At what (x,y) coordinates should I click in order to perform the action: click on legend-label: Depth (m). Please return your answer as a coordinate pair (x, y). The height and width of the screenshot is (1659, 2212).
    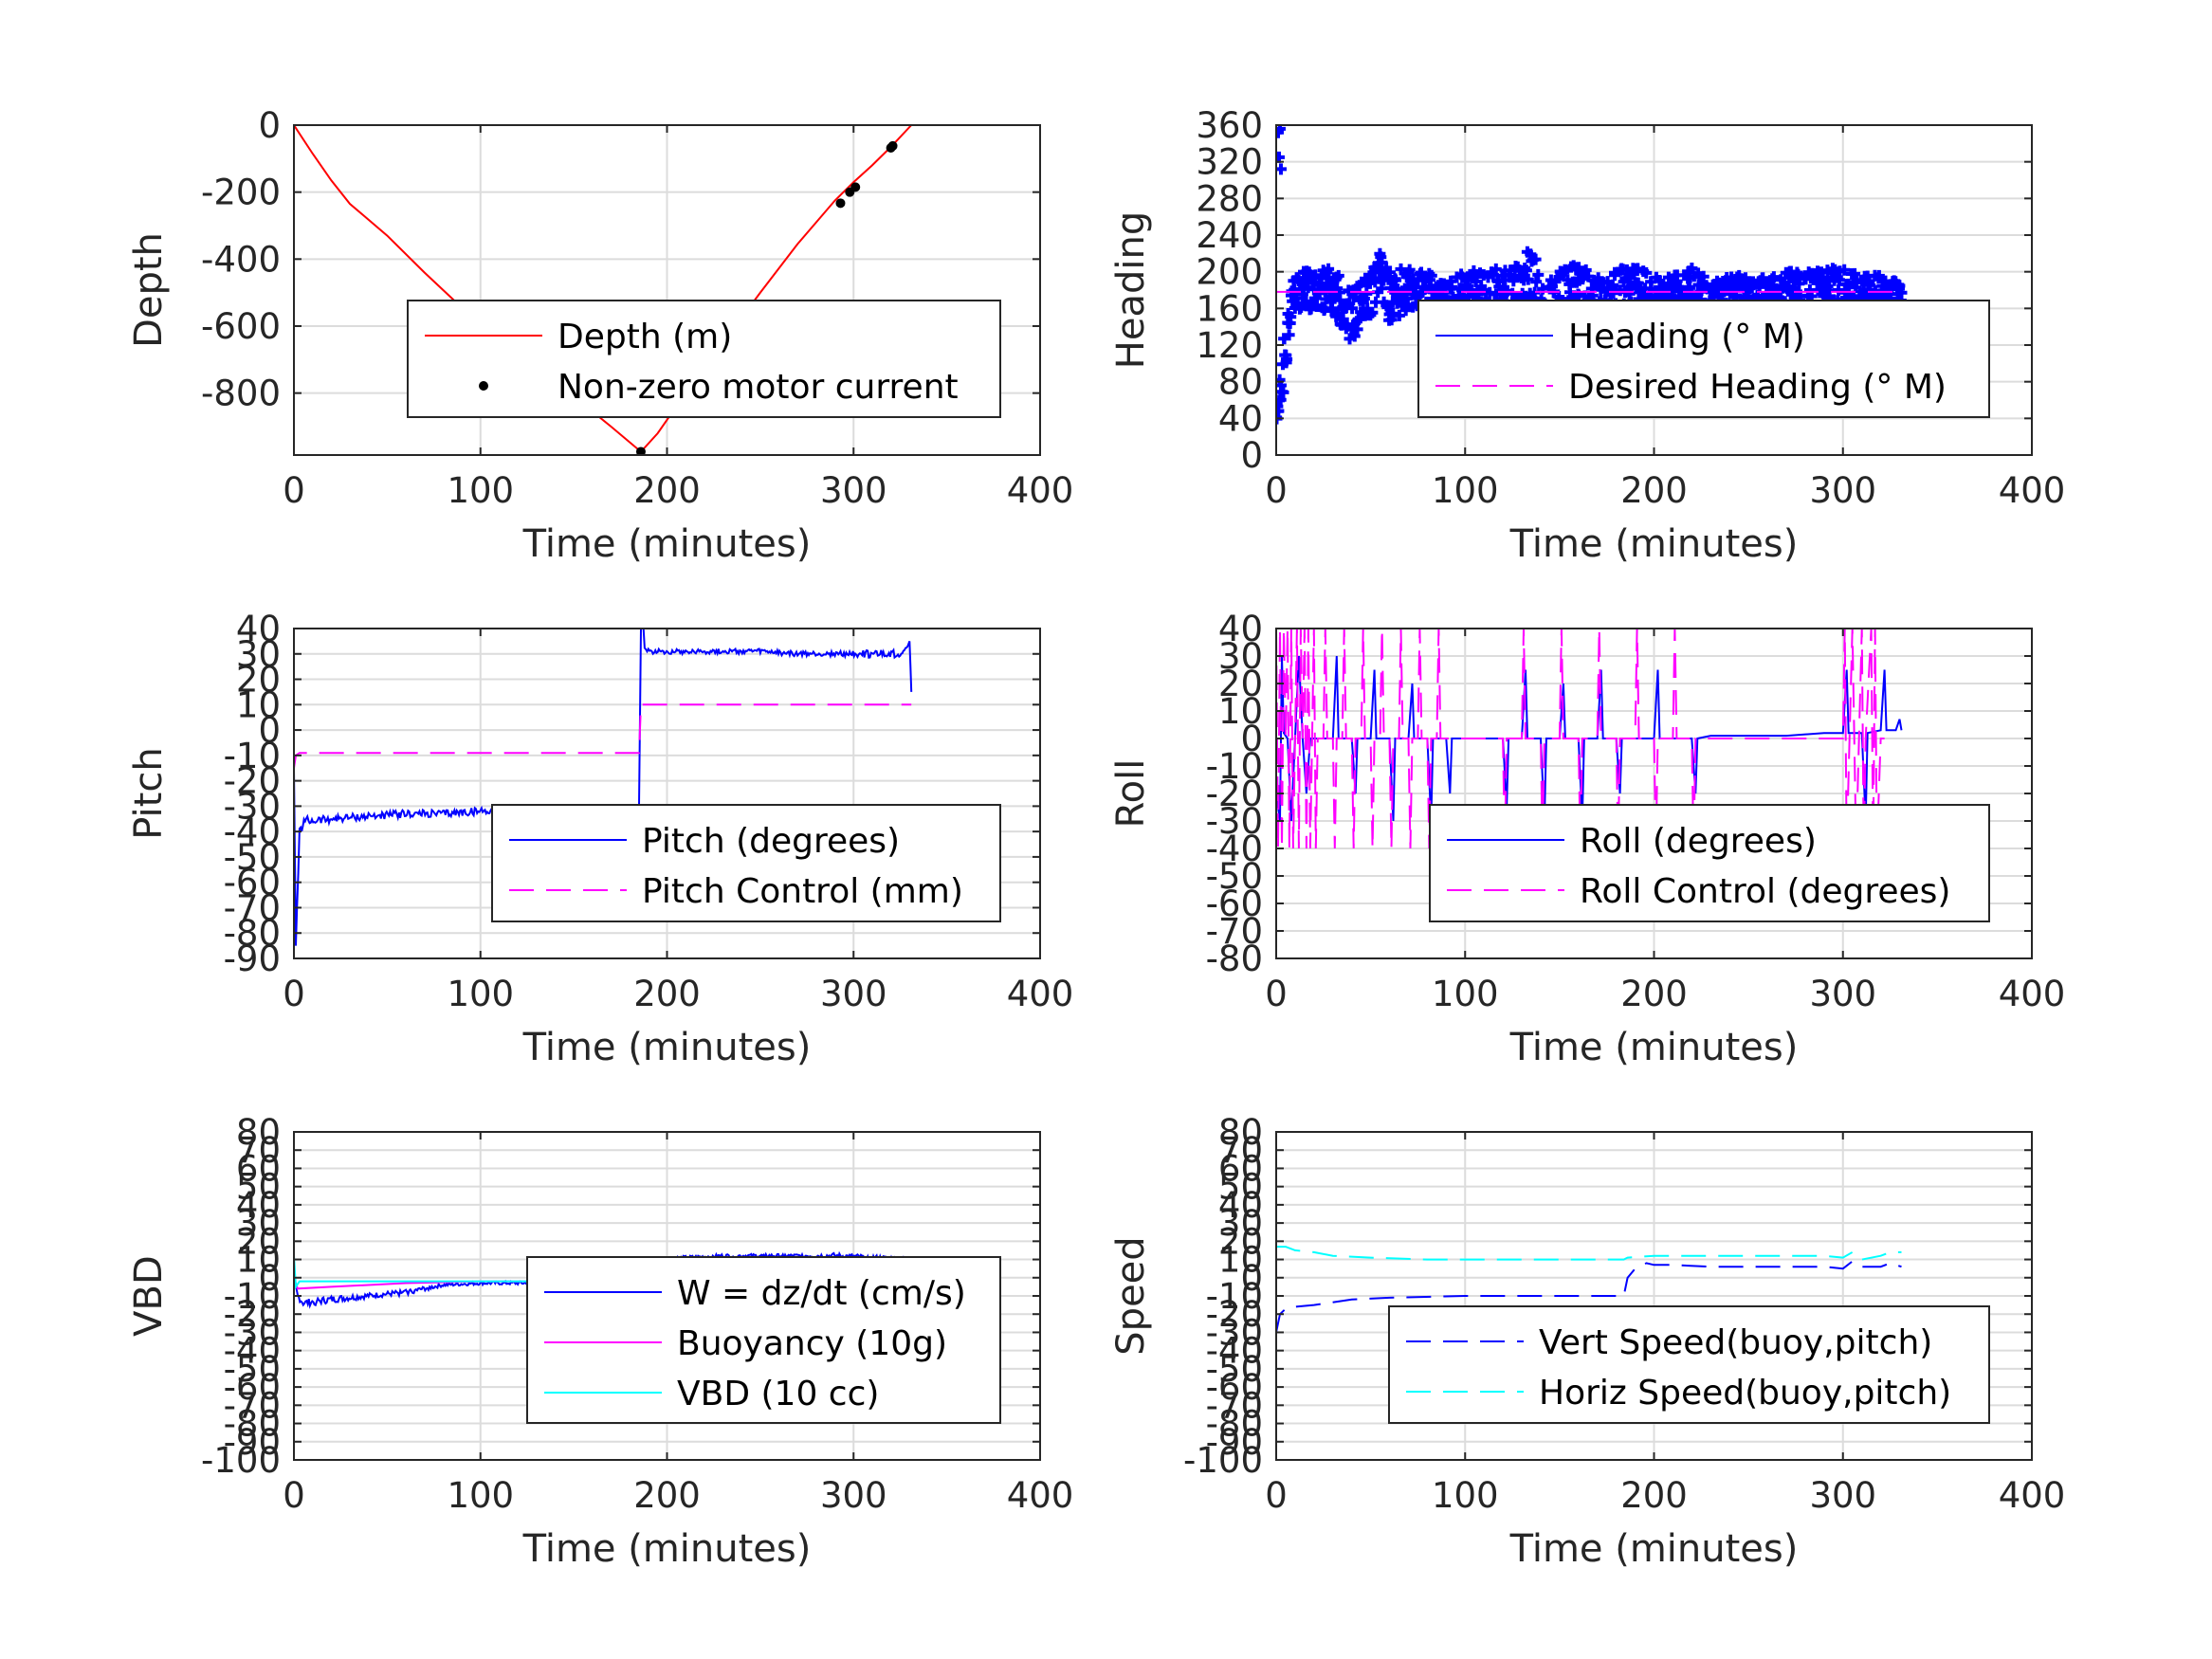
    Looking at the image, I should click on (645, 337).